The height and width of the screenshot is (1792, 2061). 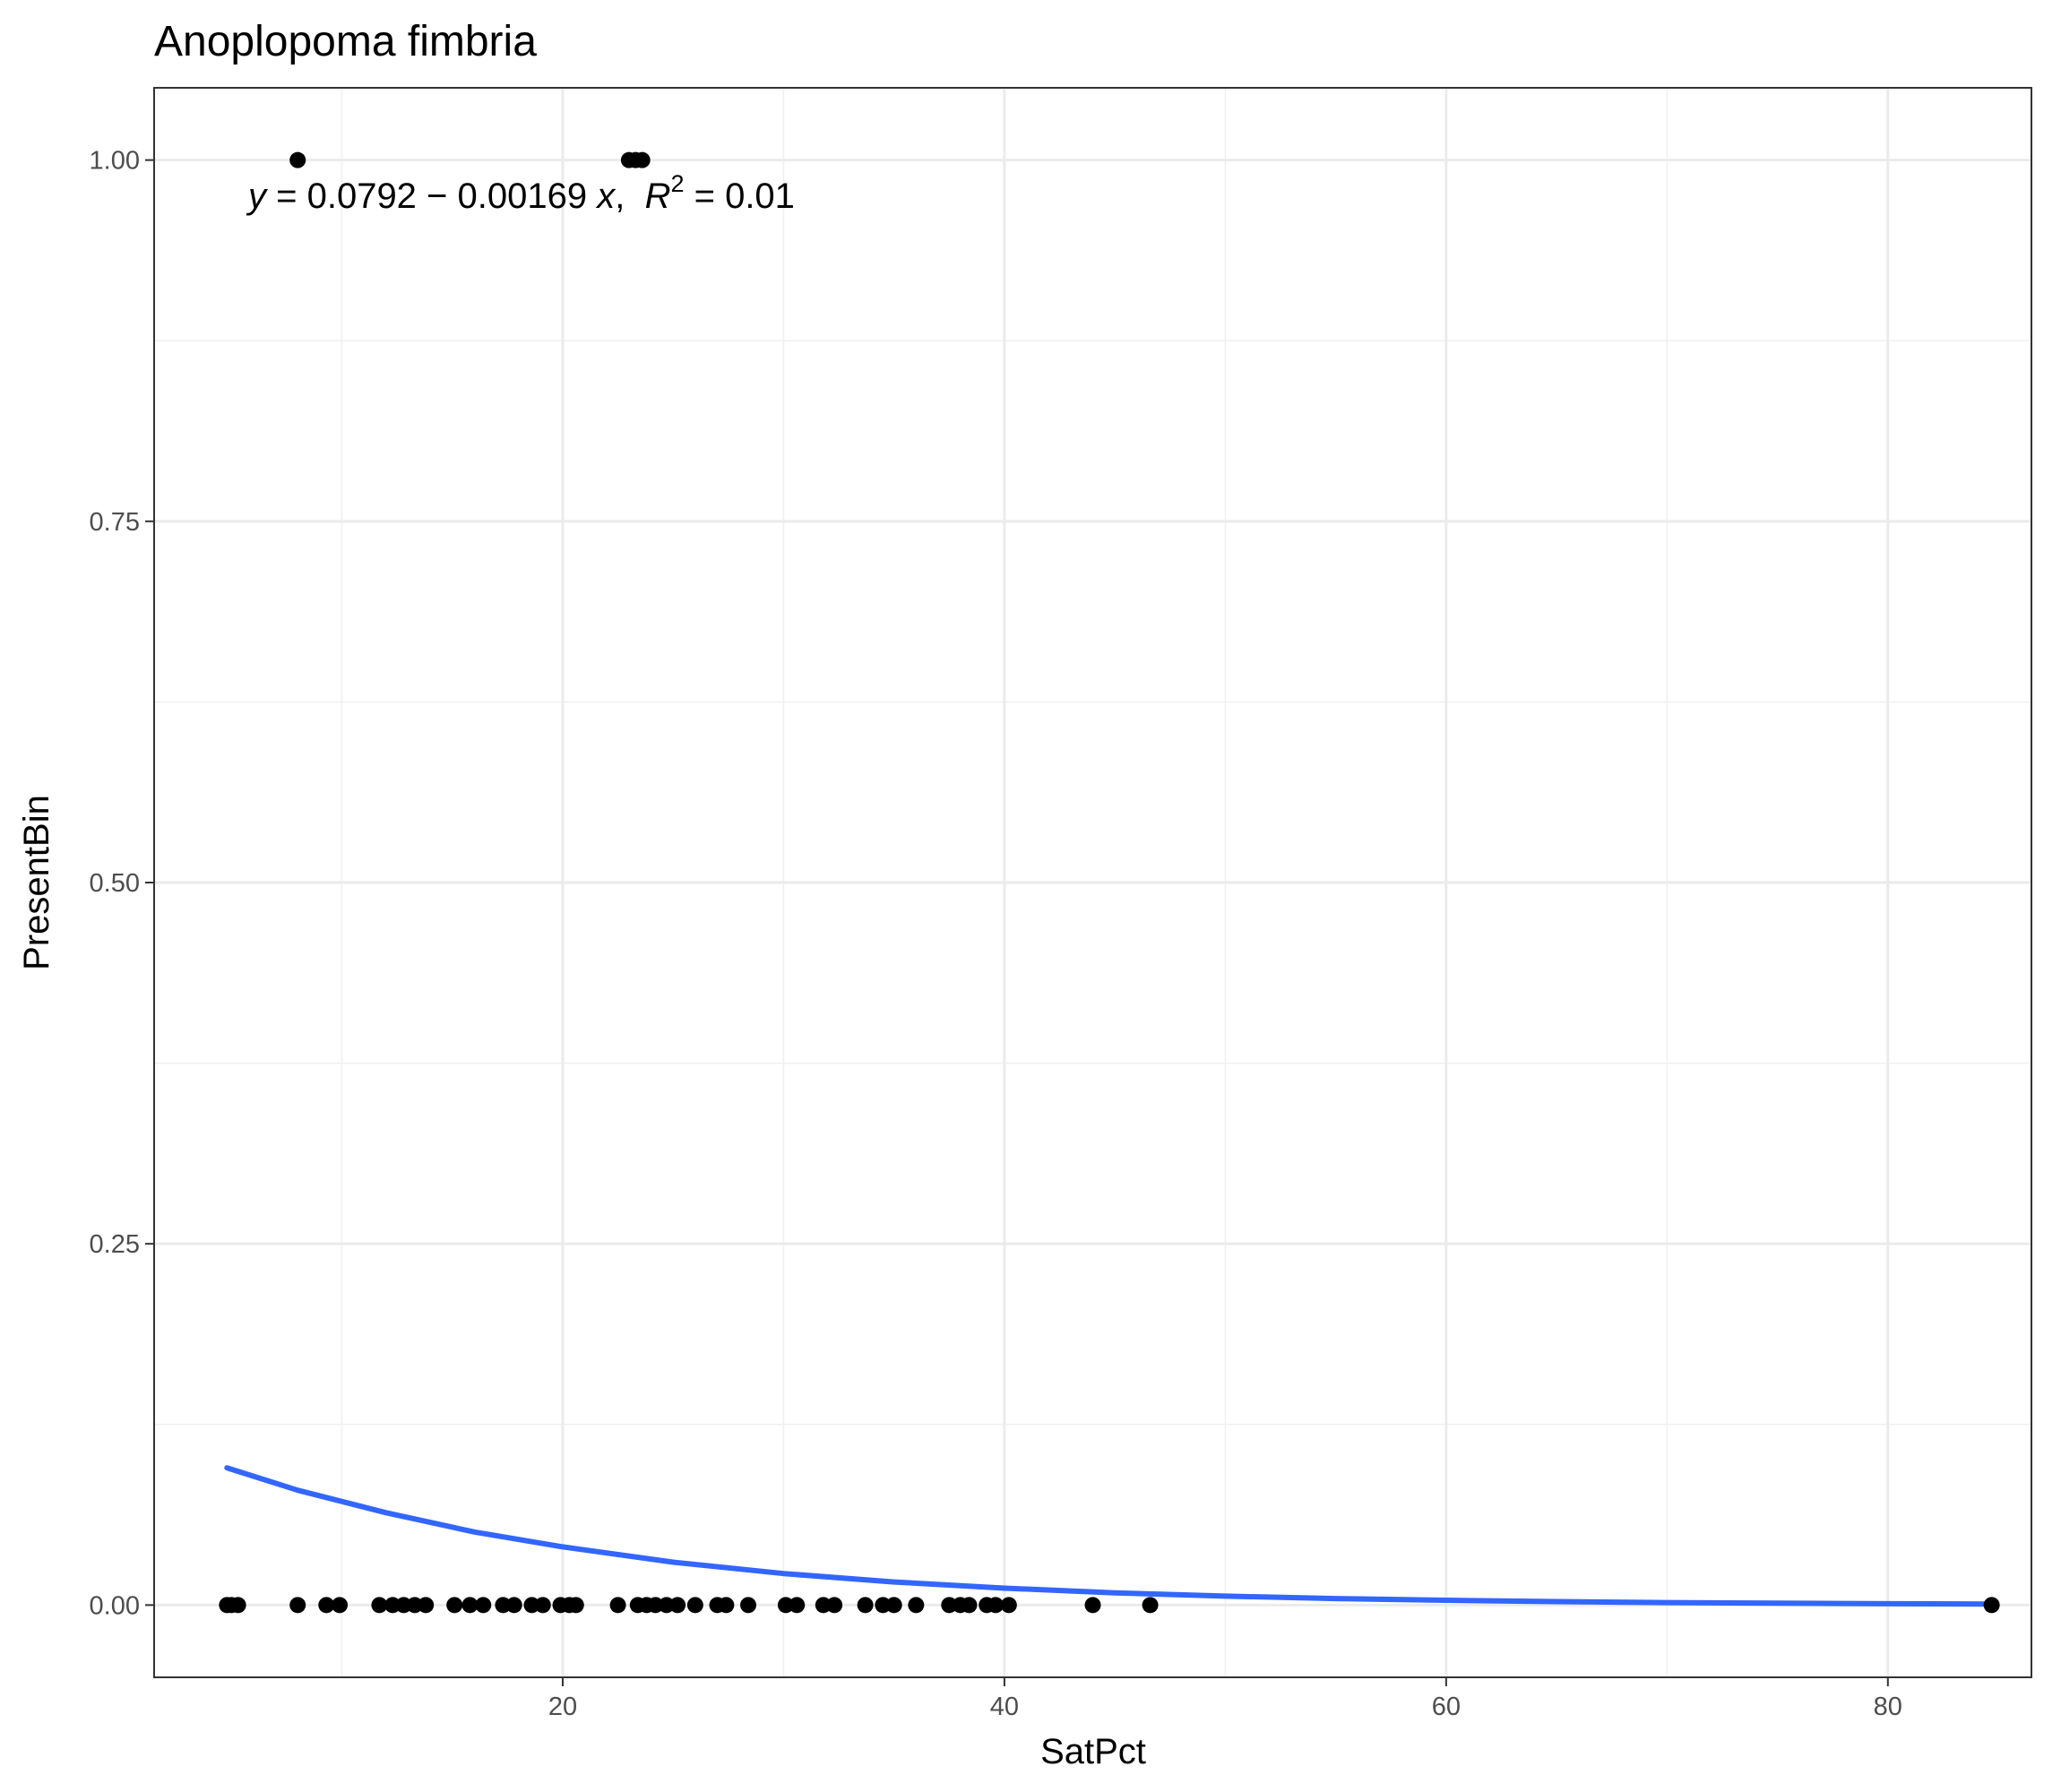 What do you see at coordinates (115, 522) in the screenshot?
I see `y-tick-label: 0.75` at bounding box center [115, 522].